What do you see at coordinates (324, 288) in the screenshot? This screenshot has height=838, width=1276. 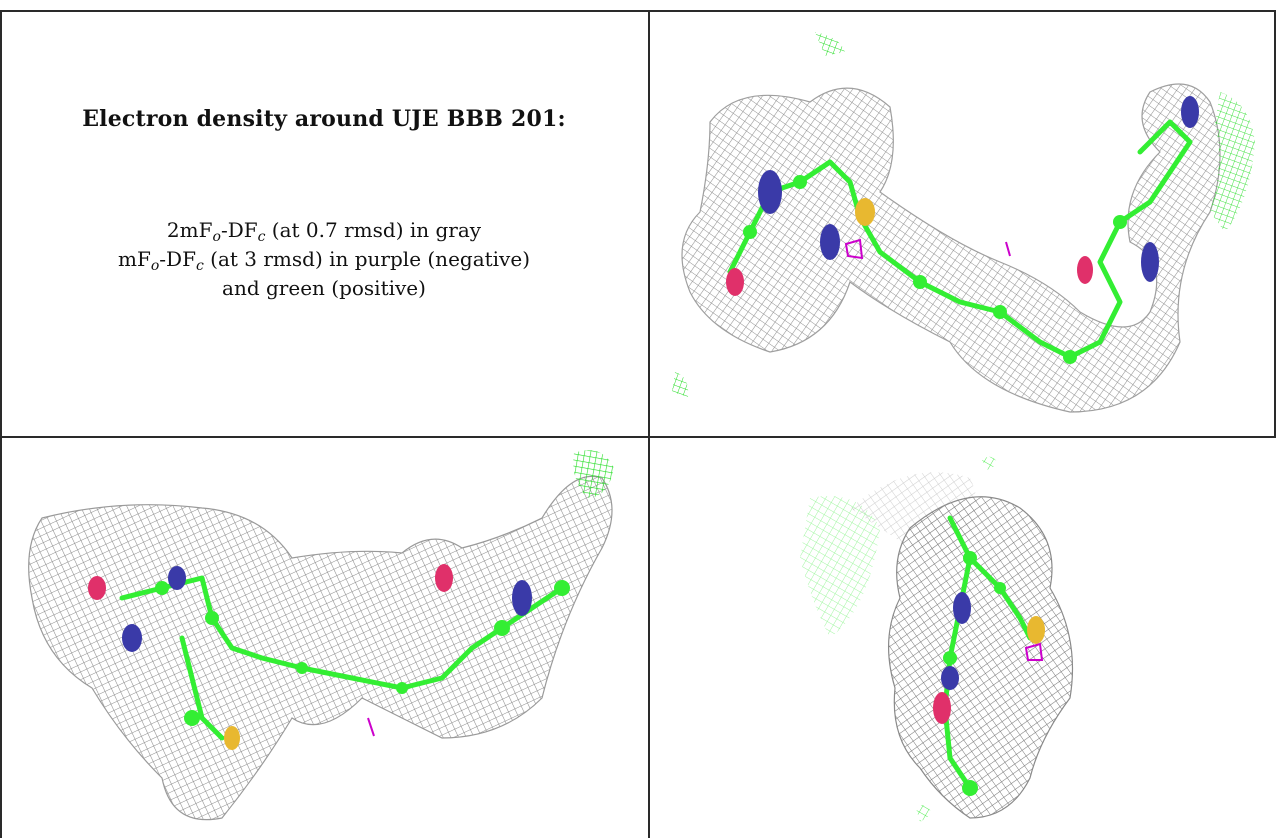 I see `legend-line-positive: and green (positive)` at bounding box center [324, 288].